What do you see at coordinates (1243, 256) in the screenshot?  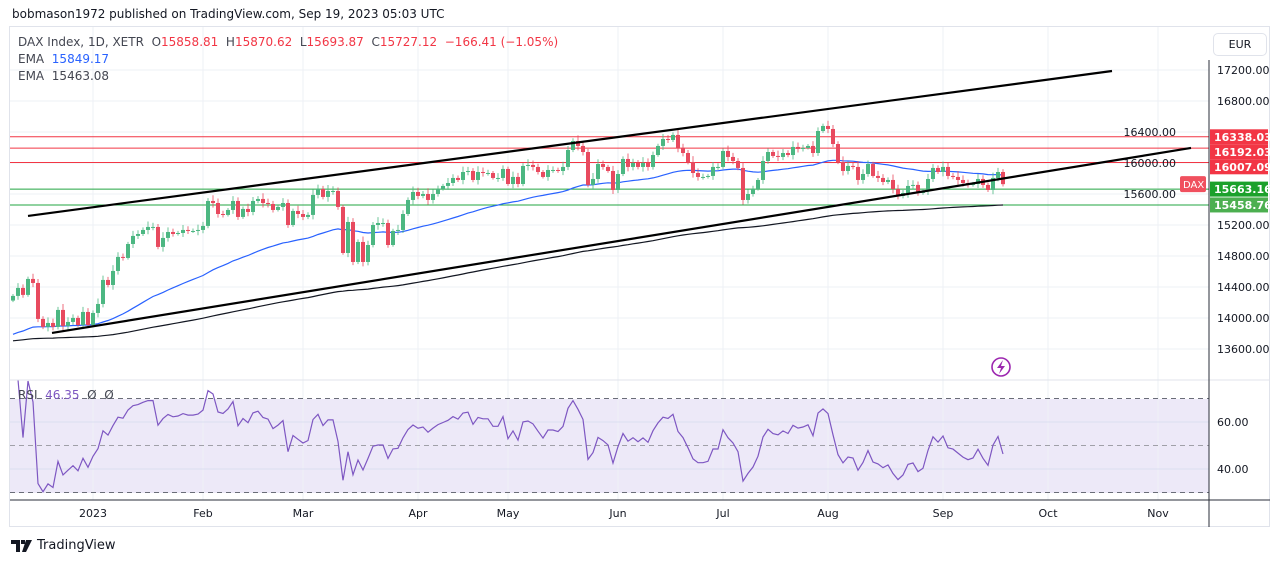 I see `price-tick-label: 14800.00` at bounding box center [1243, 256].